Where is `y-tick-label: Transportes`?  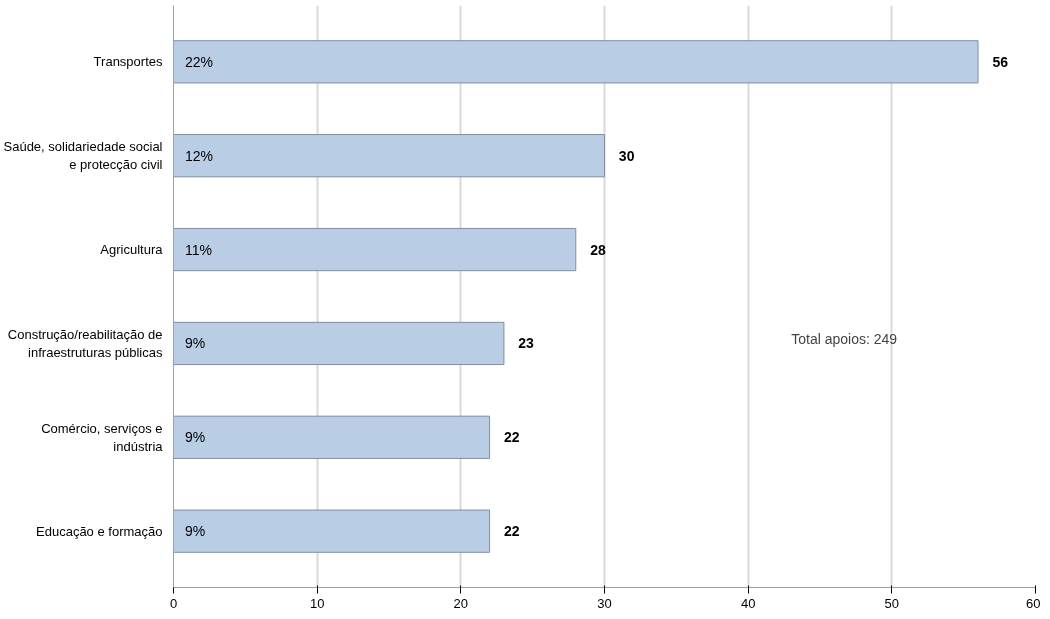
y-tick-label: Transportes is located at coordinates (128, 62).